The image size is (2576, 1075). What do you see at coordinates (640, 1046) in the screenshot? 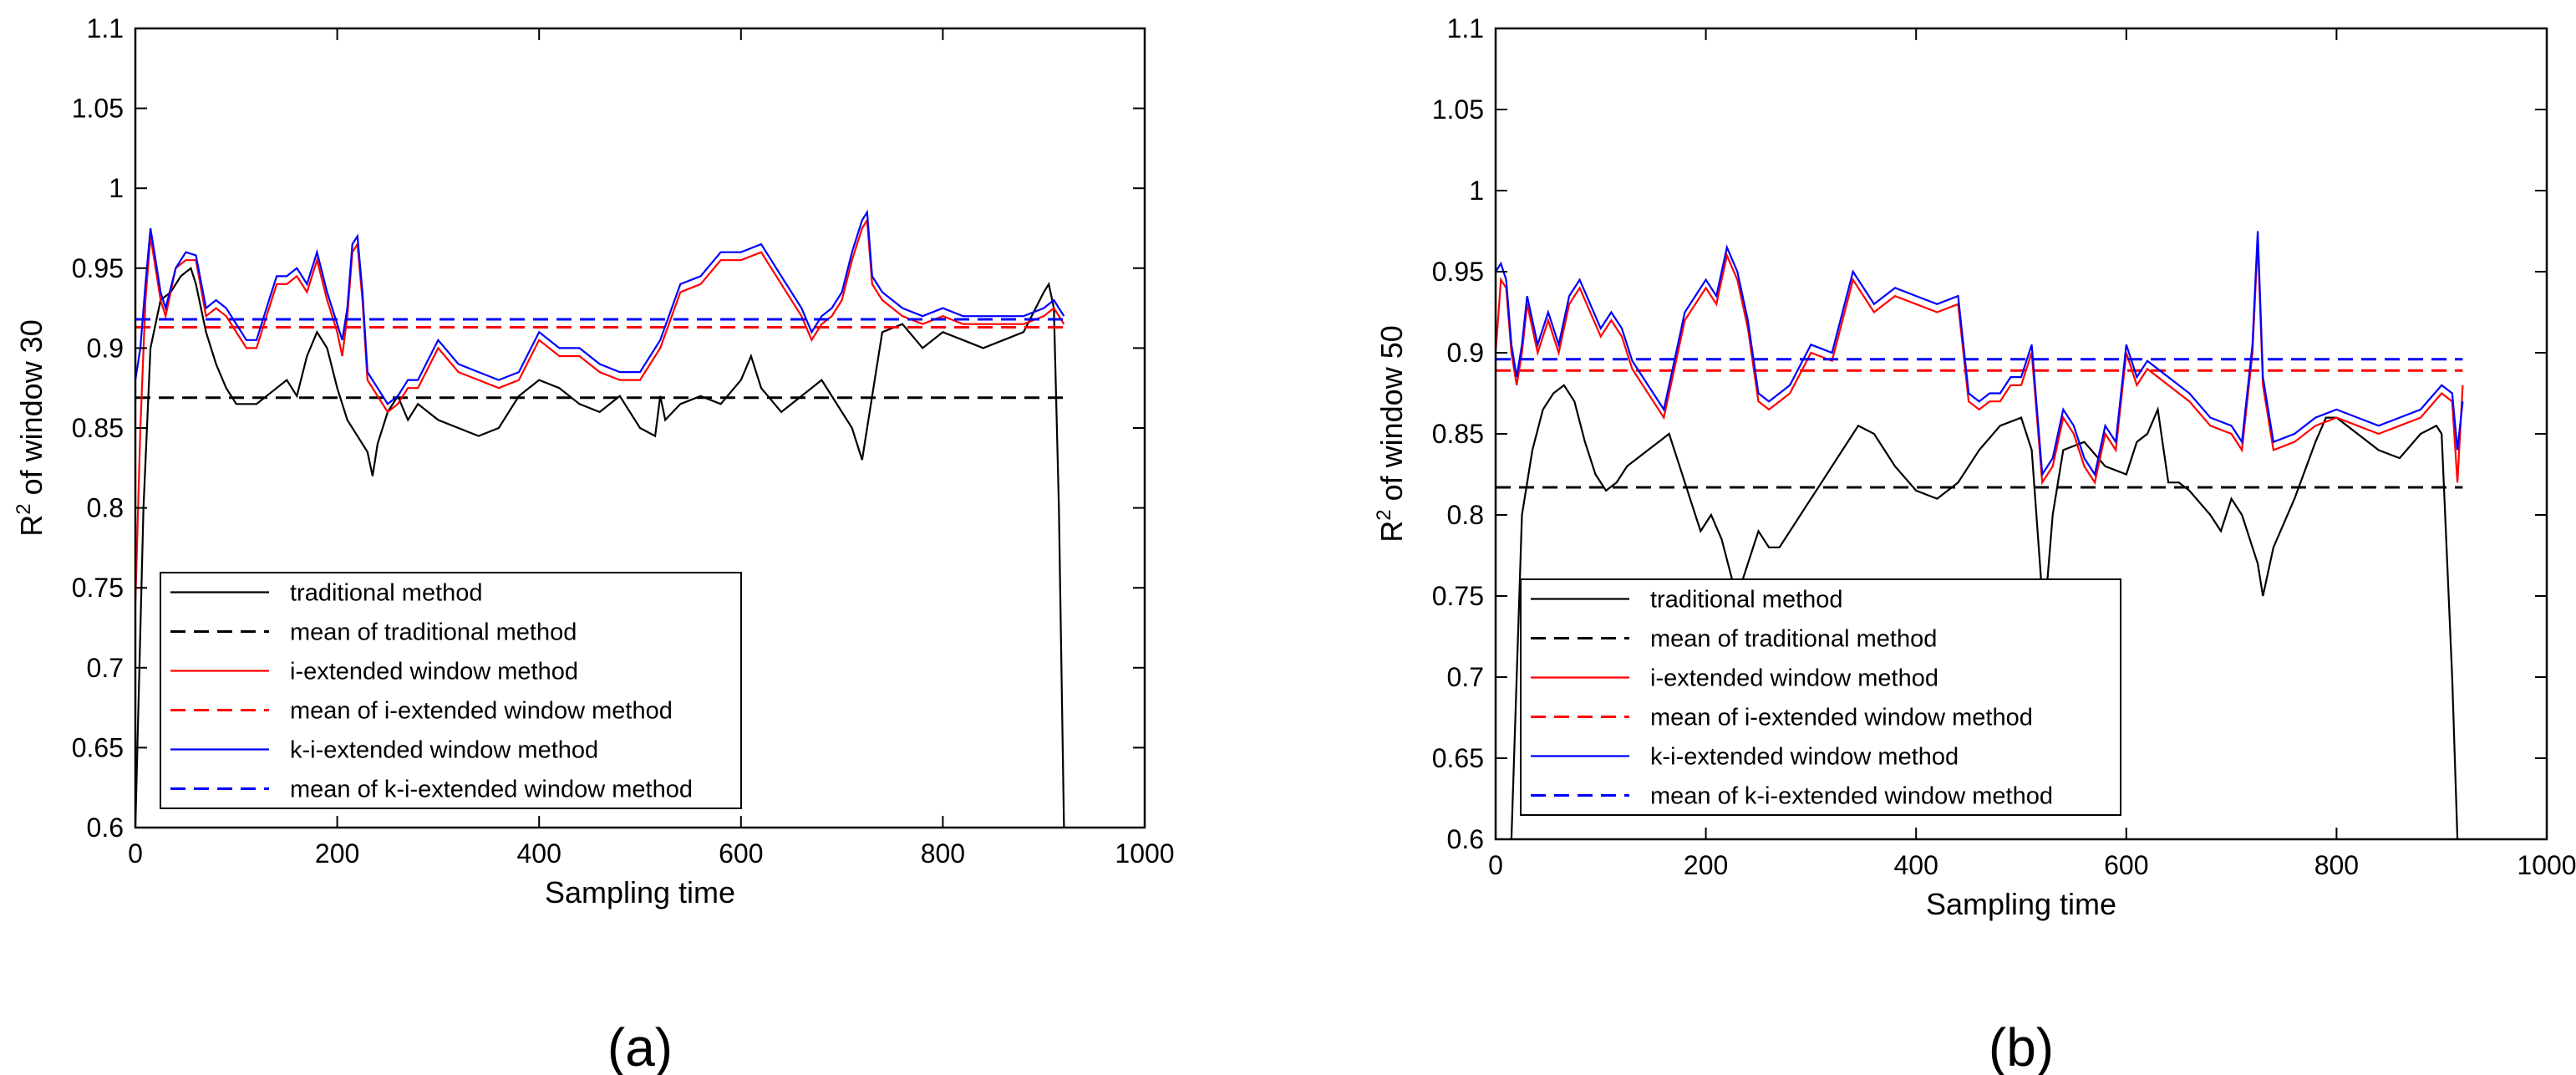
I see `panel-label: (a)` at bounding box center [640, 1046].